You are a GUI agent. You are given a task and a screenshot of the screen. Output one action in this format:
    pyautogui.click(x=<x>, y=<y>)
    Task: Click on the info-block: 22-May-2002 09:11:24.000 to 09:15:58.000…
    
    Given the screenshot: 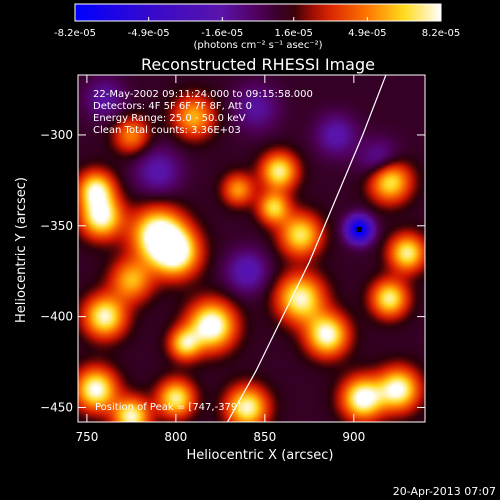 What is the action you would take?
    pyautogui.click(x=203, y=112)
    